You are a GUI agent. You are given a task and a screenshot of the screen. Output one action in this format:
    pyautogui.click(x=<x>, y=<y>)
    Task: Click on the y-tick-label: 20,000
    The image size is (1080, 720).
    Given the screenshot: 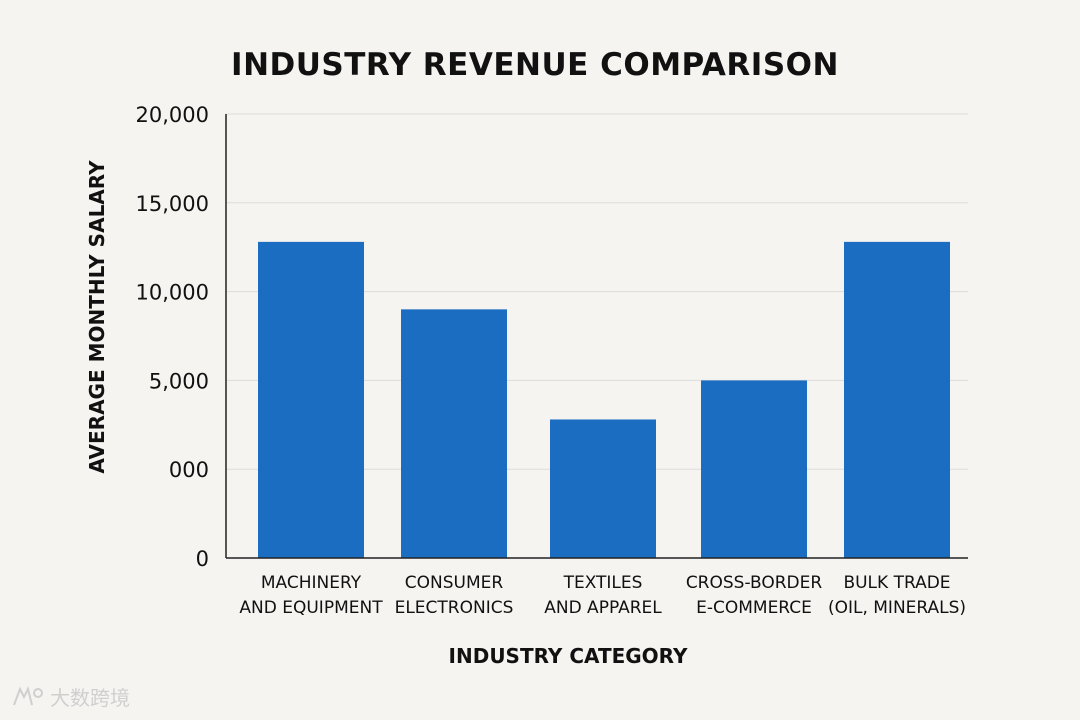 What is the action you would take?
    pyautogui.click(x=172, y=115)
    